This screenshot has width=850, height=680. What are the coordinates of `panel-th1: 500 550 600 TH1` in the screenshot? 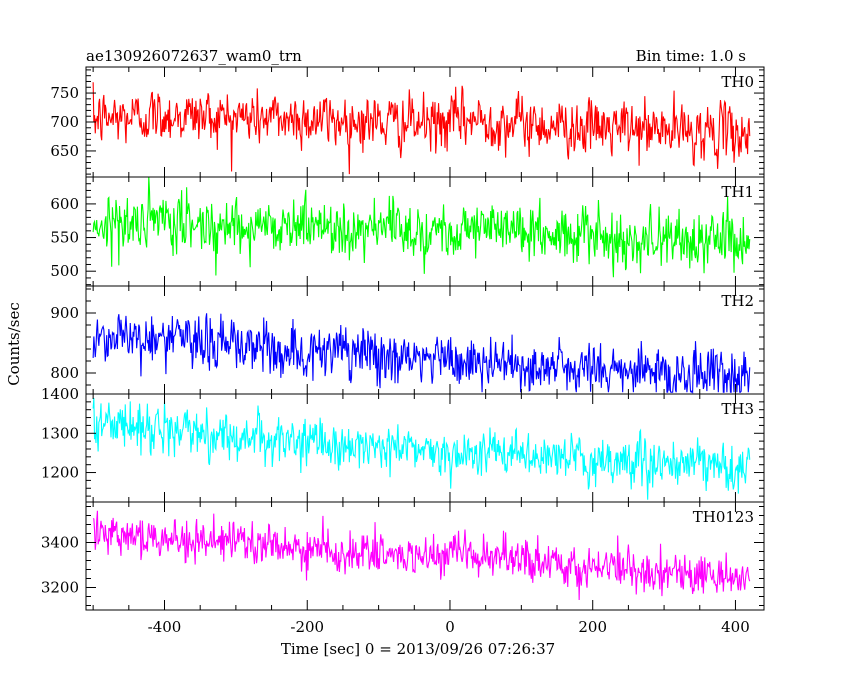 It's located at (407, 231).